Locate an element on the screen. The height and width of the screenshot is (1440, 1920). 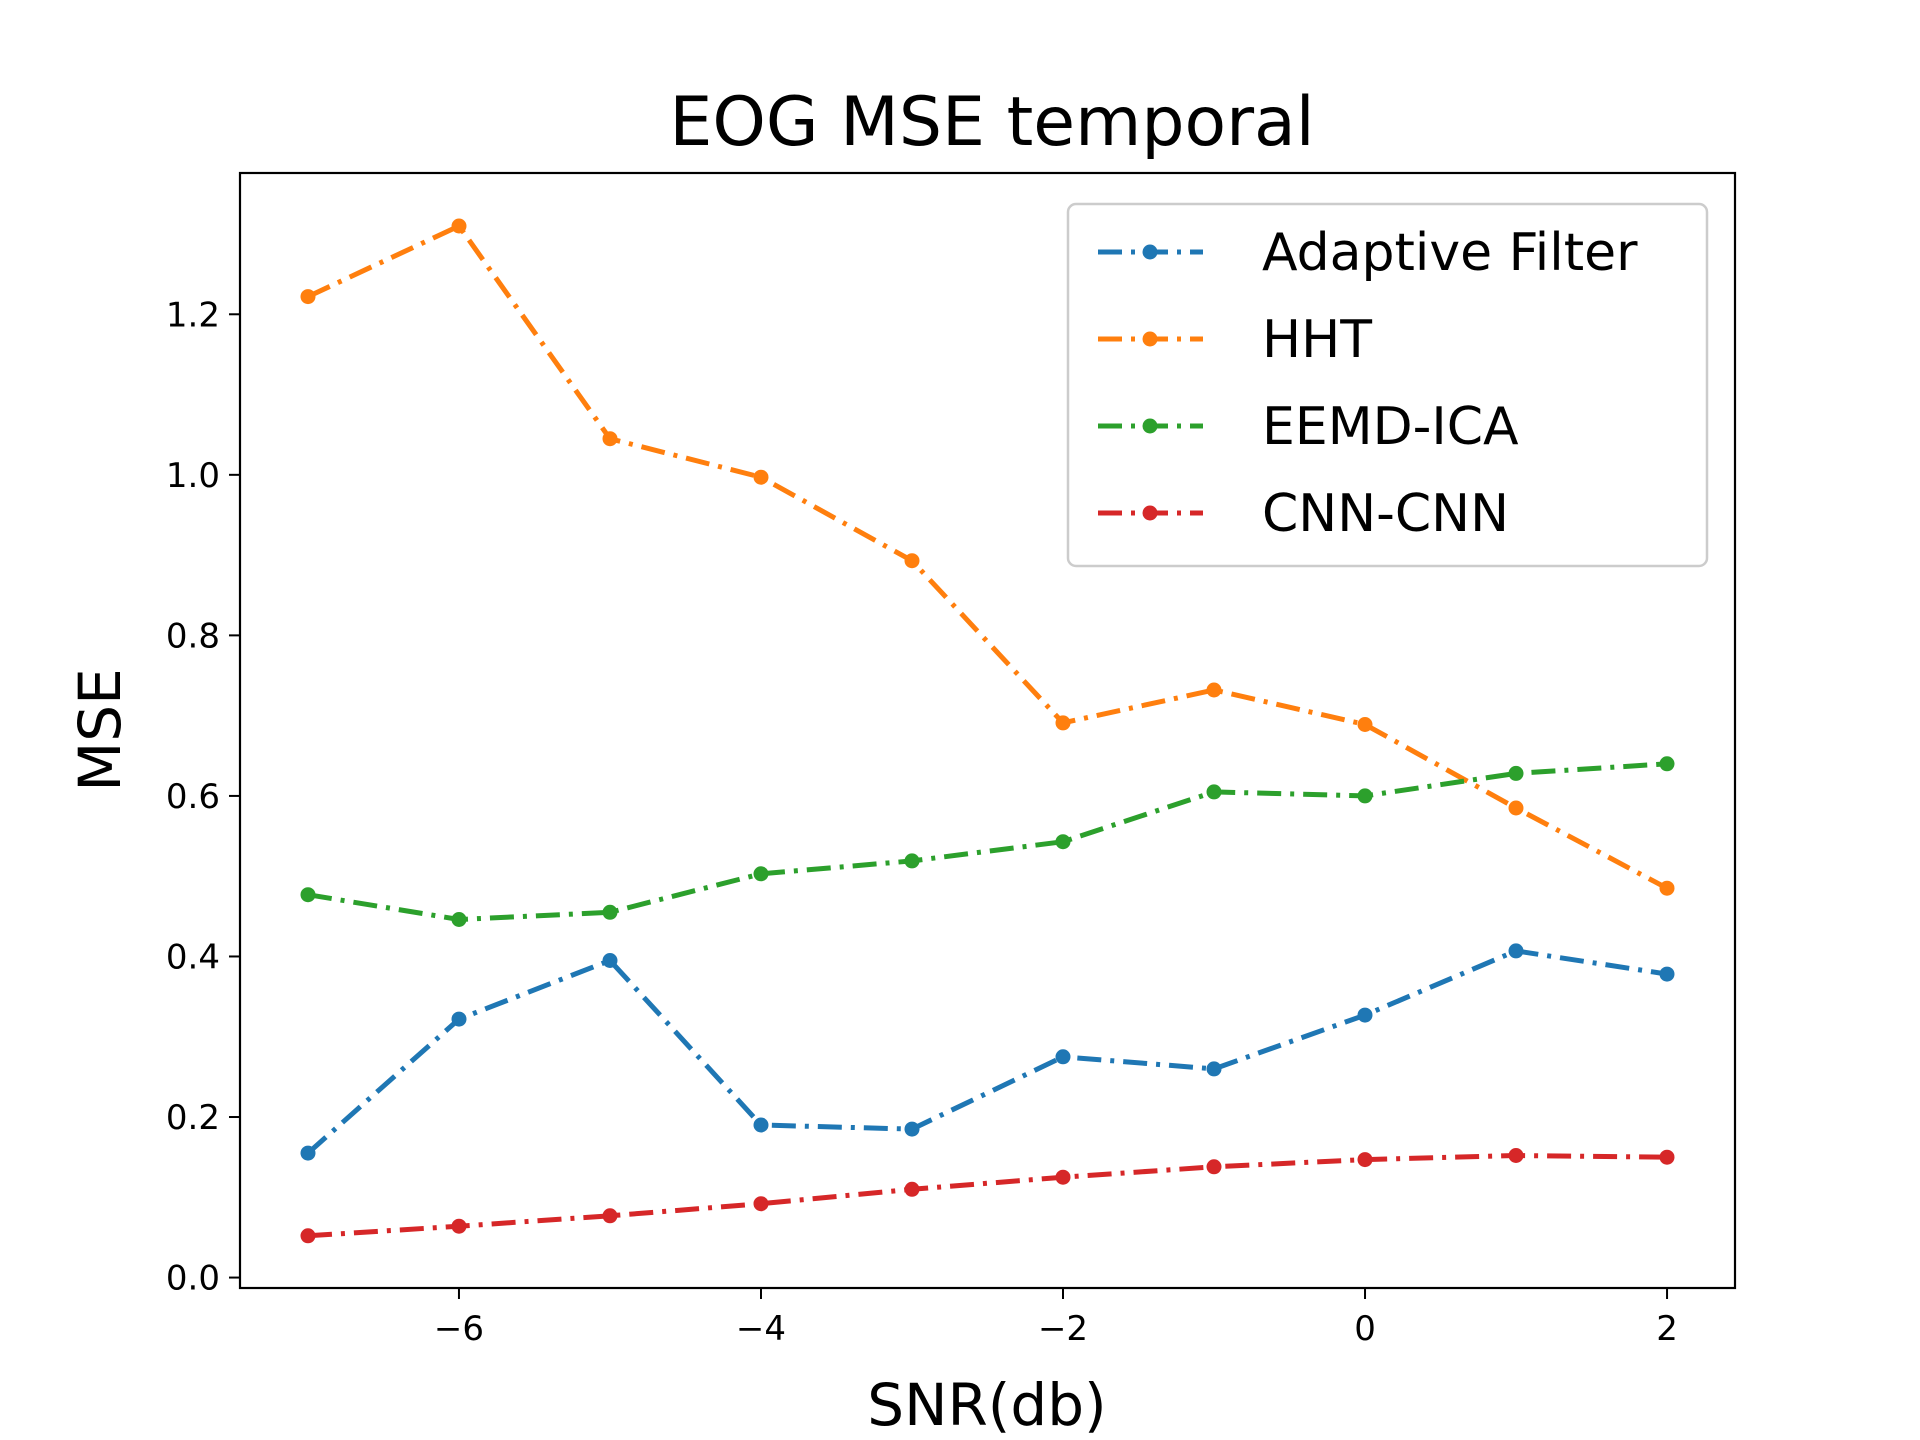
y-tick-label: 0.2 is located at coordinates (193, 1118).